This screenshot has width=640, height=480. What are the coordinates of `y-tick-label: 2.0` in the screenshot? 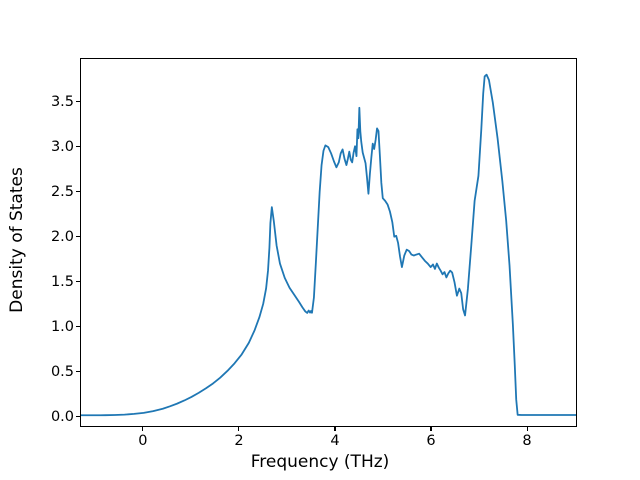 It's located at (62, 236).